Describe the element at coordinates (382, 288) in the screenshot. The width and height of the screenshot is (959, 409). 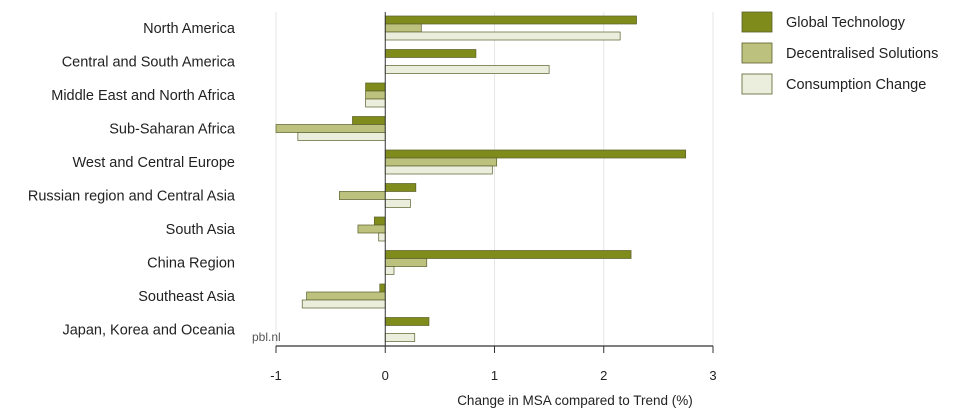
I see `bar-global-technology-southeast-asia` at that location.